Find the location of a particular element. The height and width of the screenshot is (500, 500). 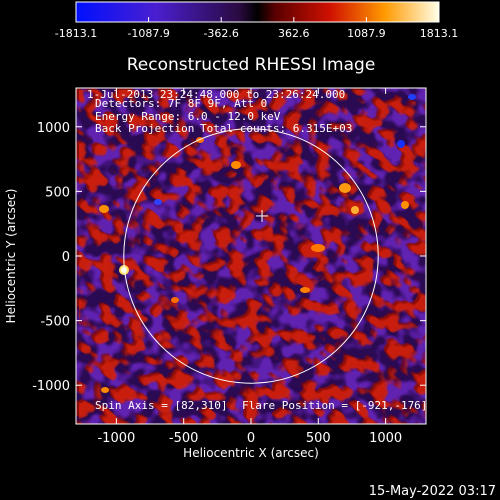

x-tick-label: -500 is located at coordinates (184, 438).